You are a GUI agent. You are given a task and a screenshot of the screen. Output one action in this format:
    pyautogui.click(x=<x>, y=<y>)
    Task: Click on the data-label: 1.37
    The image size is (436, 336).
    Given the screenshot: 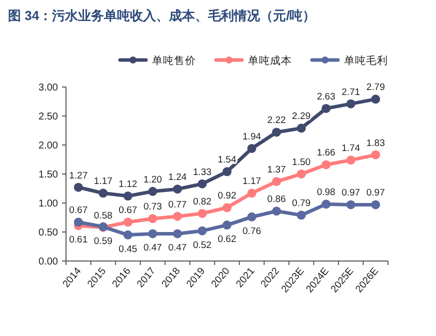 What is the action you would take?
    pyautogui.click(x=276, y=170)
    